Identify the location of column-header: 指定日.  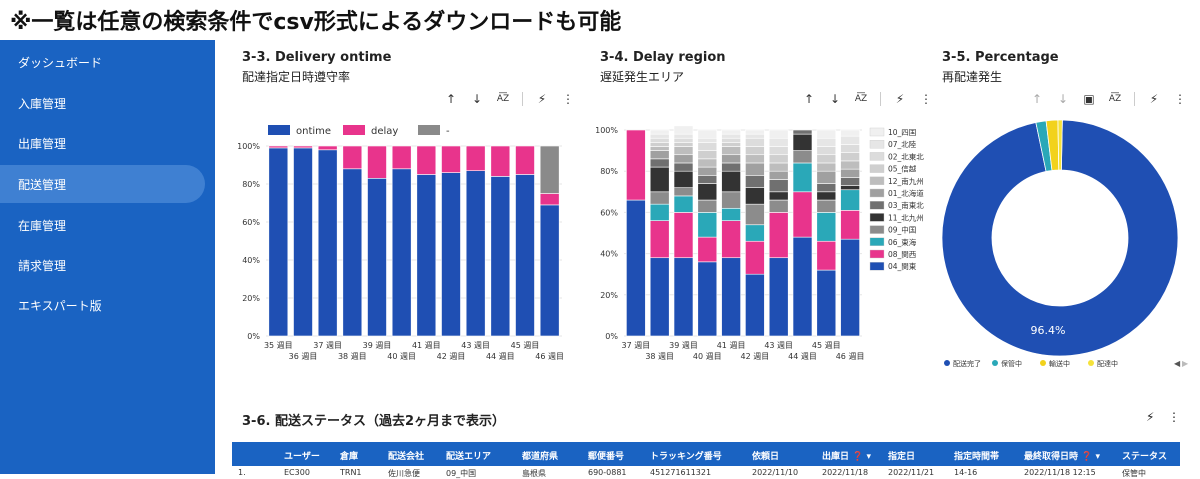
(902, 457).